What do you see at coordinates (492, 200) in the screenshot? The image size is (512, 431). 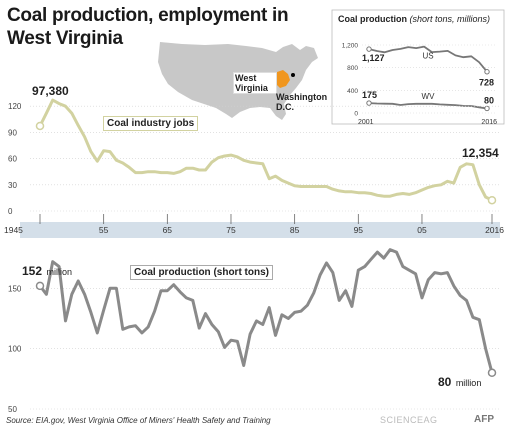 I see `jobs-end-point` at bounding box center [492, 200].